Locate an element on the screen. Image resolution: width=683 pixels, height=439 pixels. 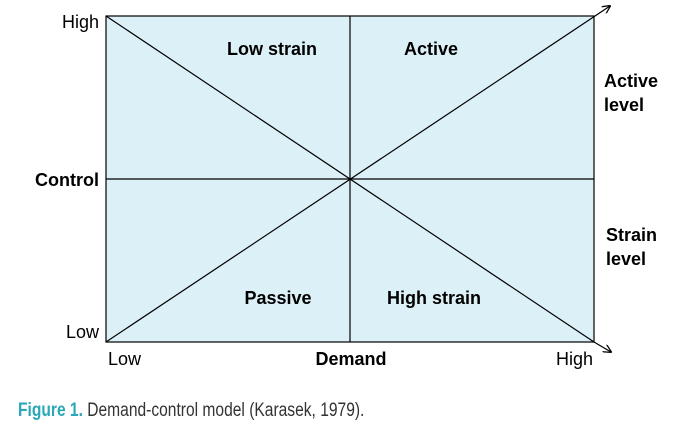
x-axis-low: Low is located at coordinates (125, 359).